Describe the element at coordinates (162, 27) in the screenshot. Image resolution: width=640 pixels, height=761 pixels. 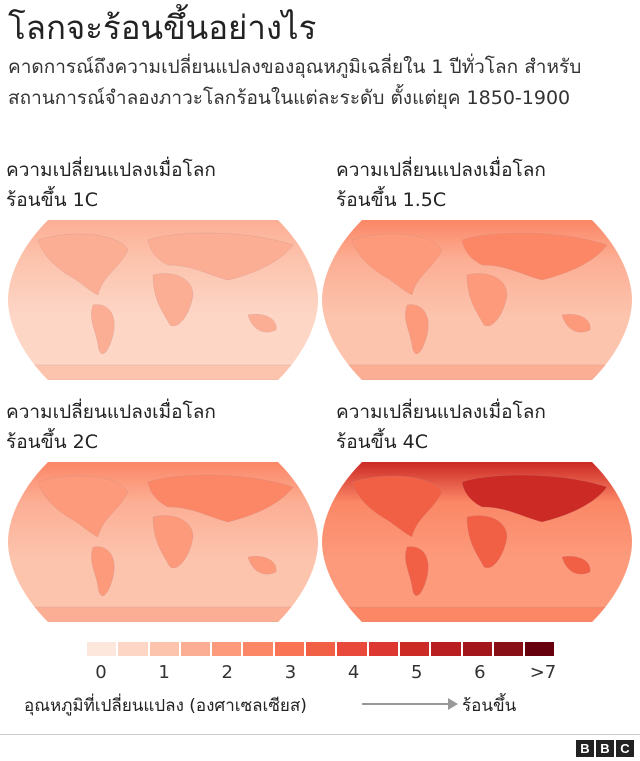
I see `page-title: โลกจะร้อนขึ้นอย่างไร` at that location.